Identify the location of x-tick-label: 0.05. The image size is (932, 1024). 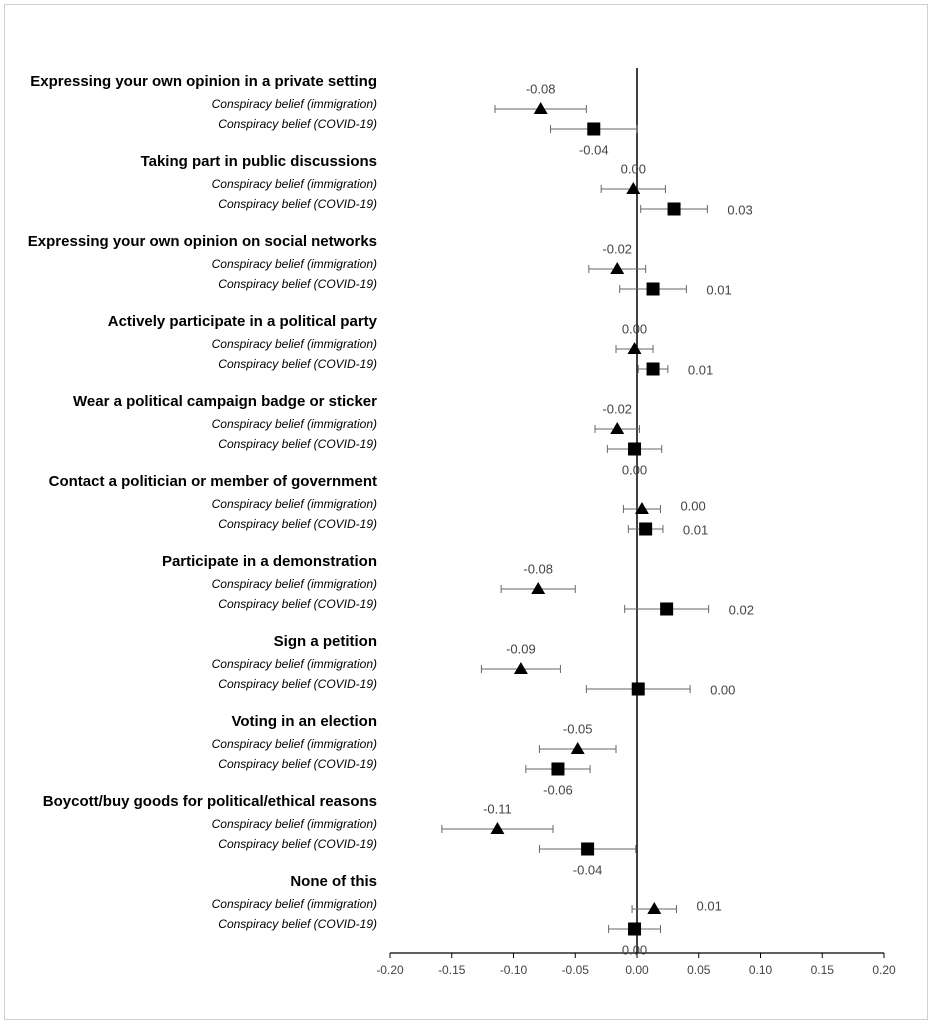
(699, 970).